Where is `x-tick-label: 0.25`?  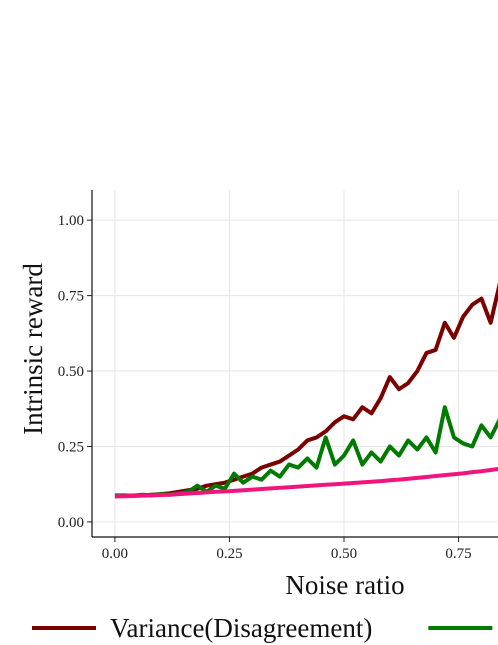 x-tick-label: 0.25 is located at coordinates (229, 554).